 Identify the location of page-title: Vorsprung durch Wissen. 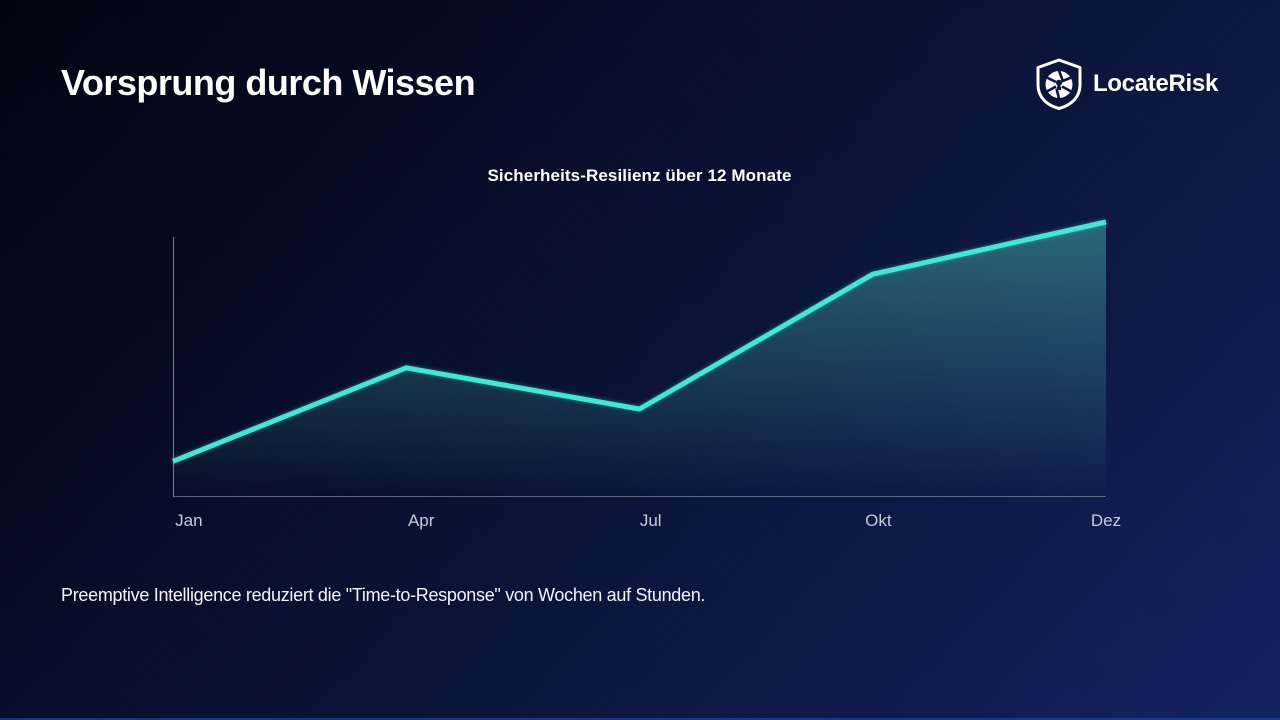
(268, 82).